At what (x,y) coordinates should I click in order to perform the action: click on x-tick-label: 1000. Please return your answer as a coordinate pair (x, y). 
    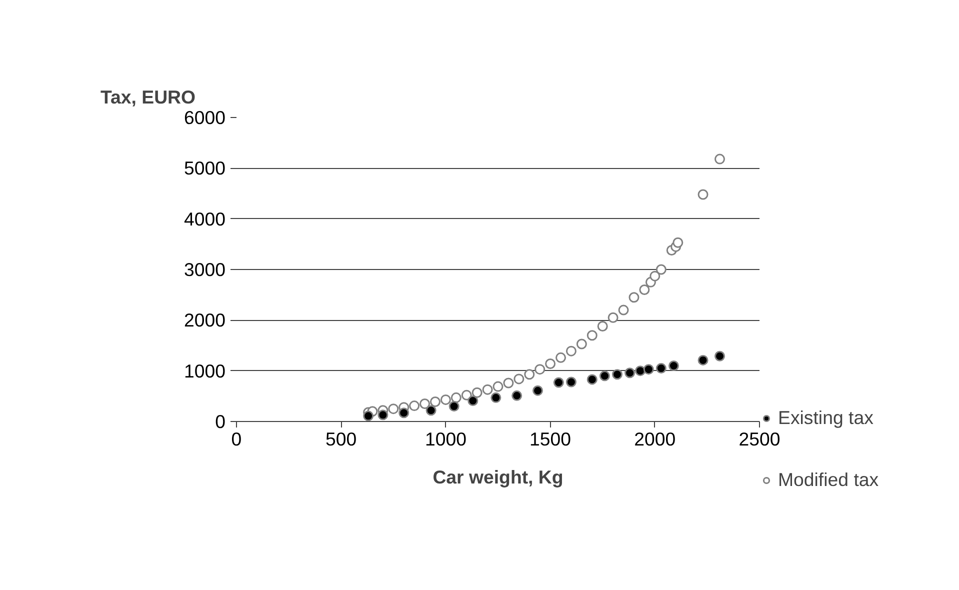
    Looking at the image, I should click on (445, 439).